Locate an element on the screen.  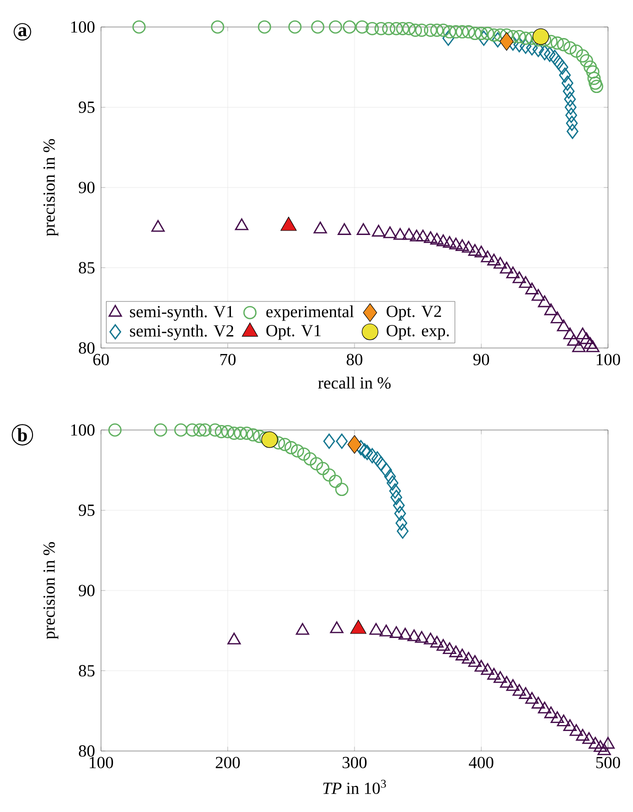
x-axis-title: recall in % is located at coordinates (354, 382).